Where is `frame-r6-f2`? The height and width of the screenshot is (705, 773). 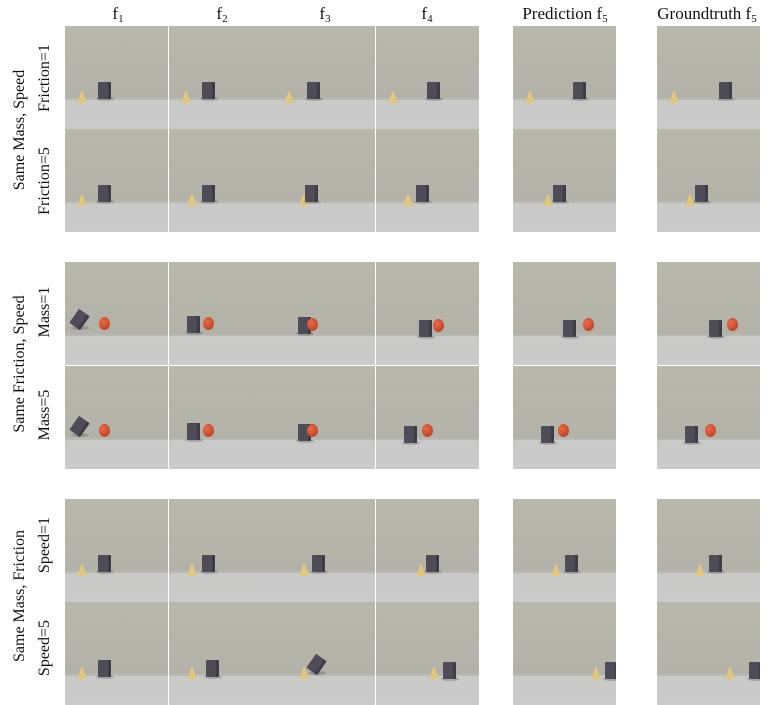 frame-r6-f2 is located at coordinates (220, 653).